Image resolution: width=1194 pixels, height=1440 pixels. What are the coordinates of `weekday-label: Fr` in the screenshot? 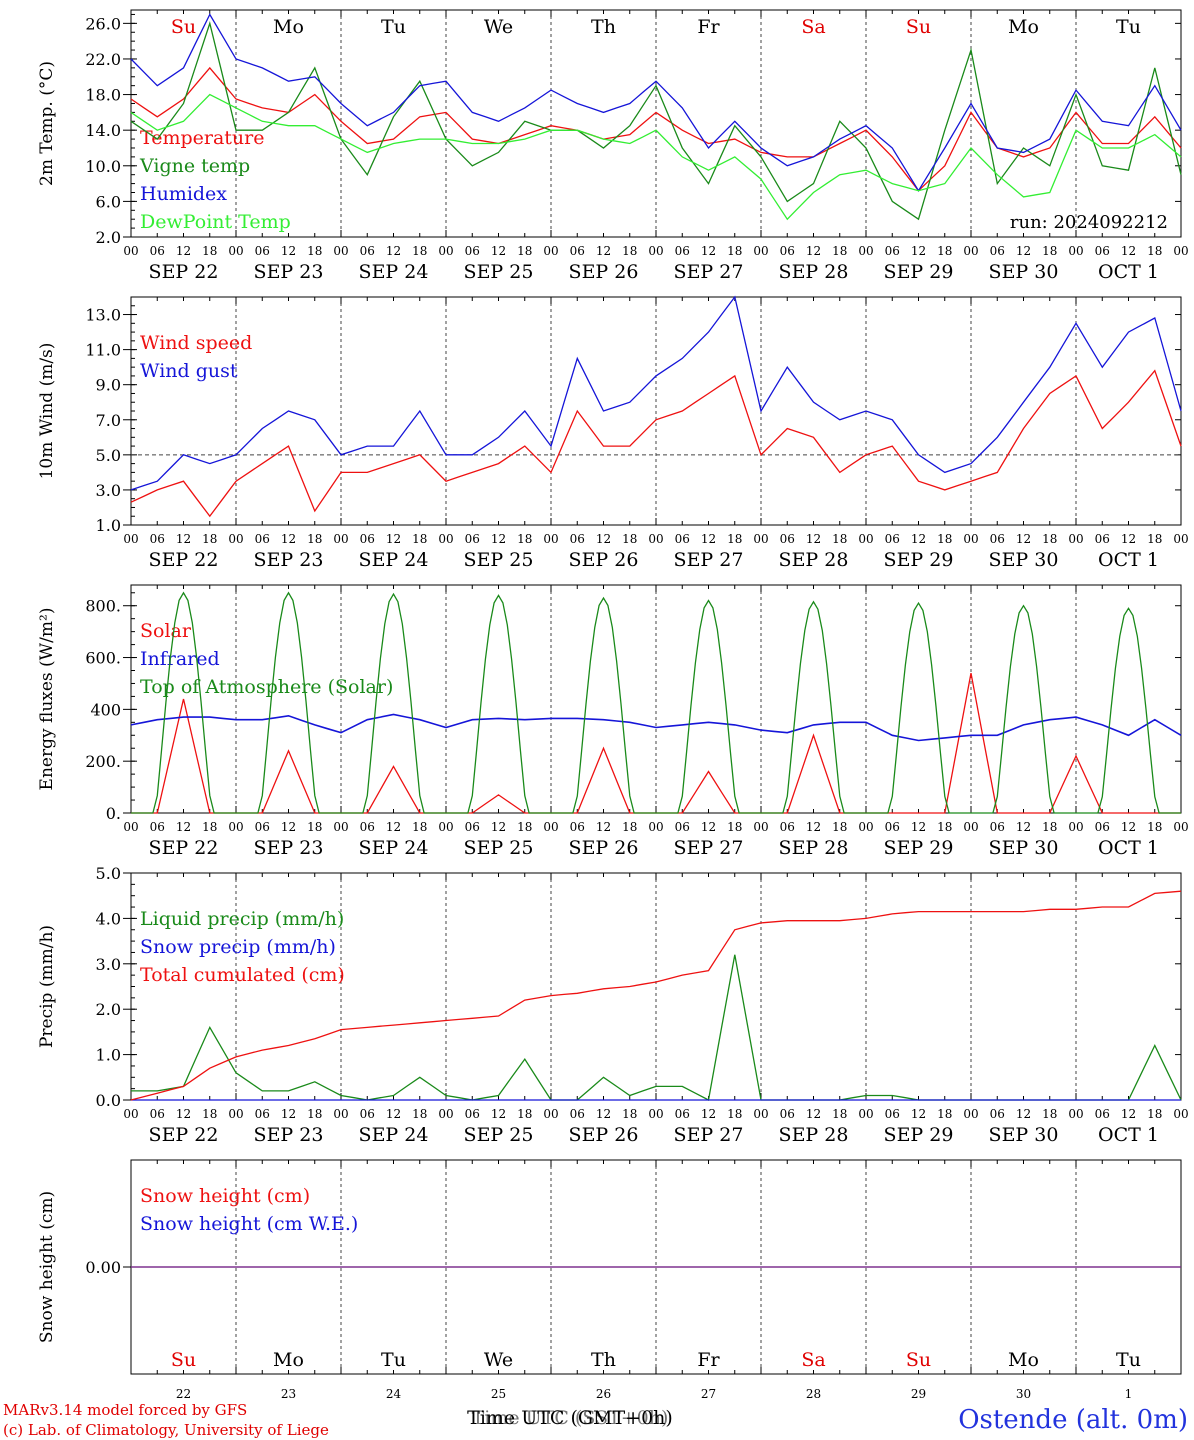 It's located at (708, 27).